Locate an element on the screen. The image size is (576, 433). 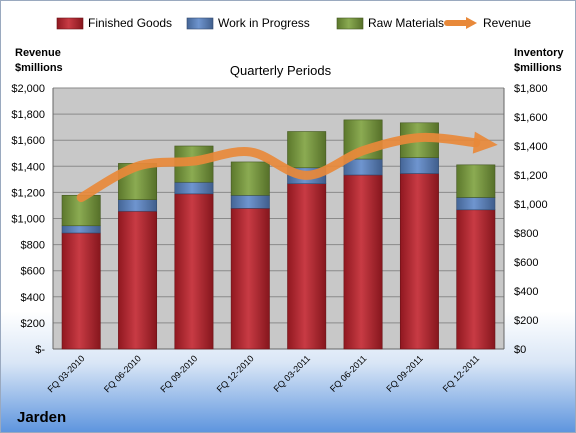
left-axis-tick-label: $1,800 is located at coordinates (28, 115).